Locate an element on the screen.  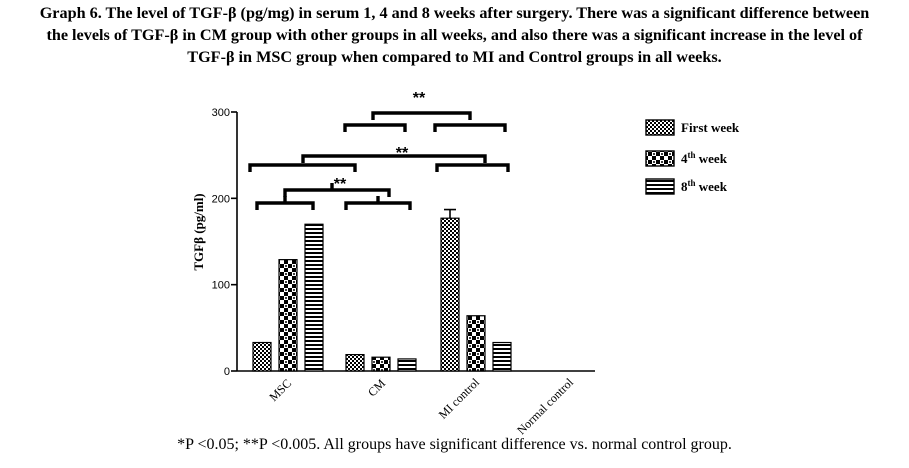
x-tick-label: MI control is located at coordinates (459, 398).